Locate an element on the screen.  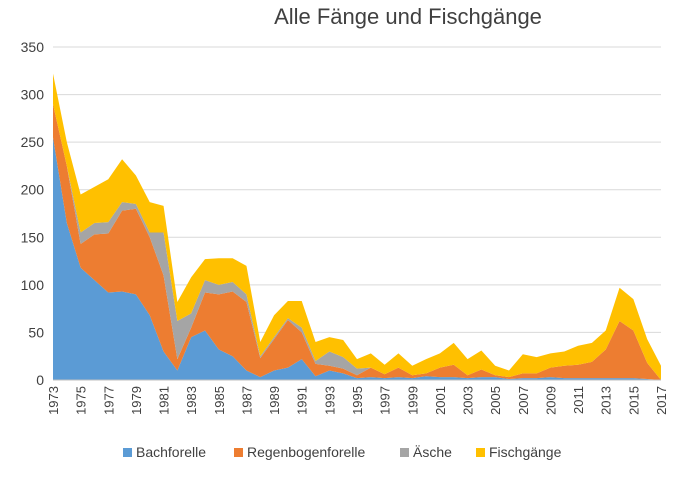
x-tick-label: 2007 is located at coordinates (523, 400).